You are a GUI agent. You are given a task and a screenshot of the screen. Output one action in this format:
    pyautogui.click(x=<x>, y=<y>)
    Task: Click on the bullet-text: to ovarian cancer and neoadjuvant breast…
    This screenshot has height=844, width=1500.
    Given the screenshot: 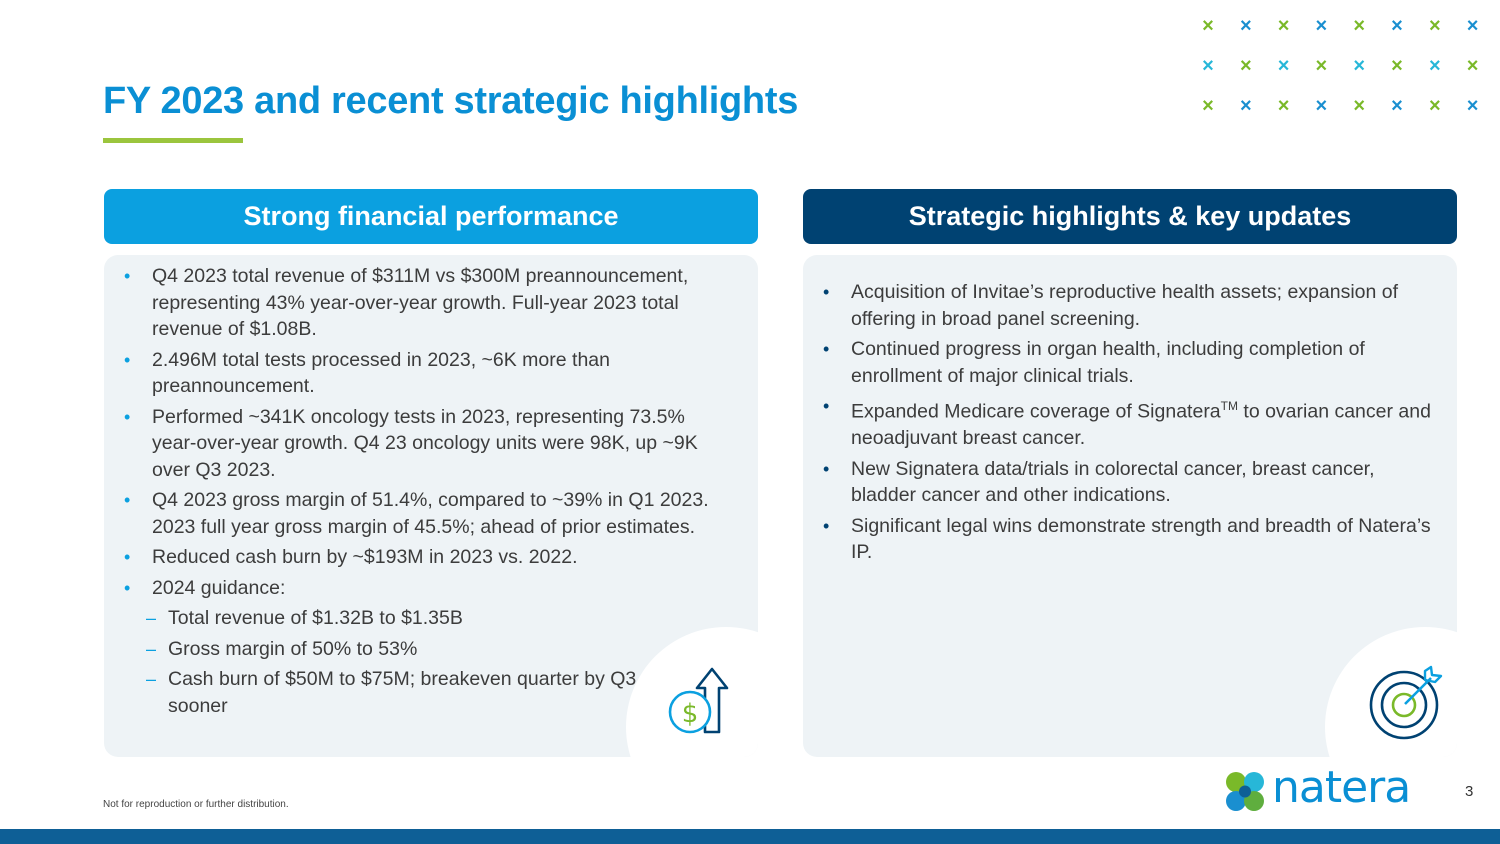 What is the action you would take?
    pyautogui.click(x=1141, y=425)
    